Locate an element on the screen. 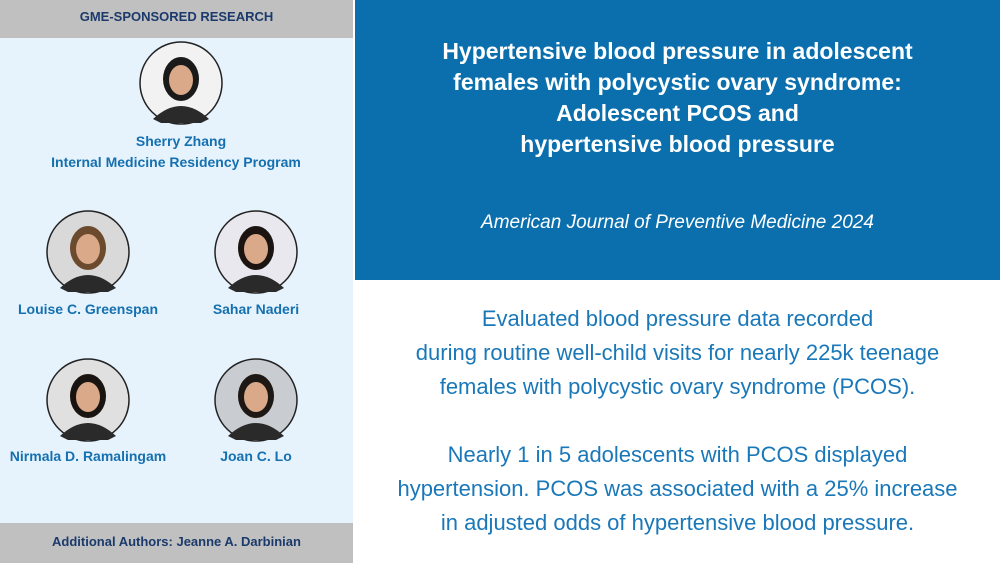  sidebar-header: GME-SPONSORED RESEARCH is located at coordinates (176, 19).